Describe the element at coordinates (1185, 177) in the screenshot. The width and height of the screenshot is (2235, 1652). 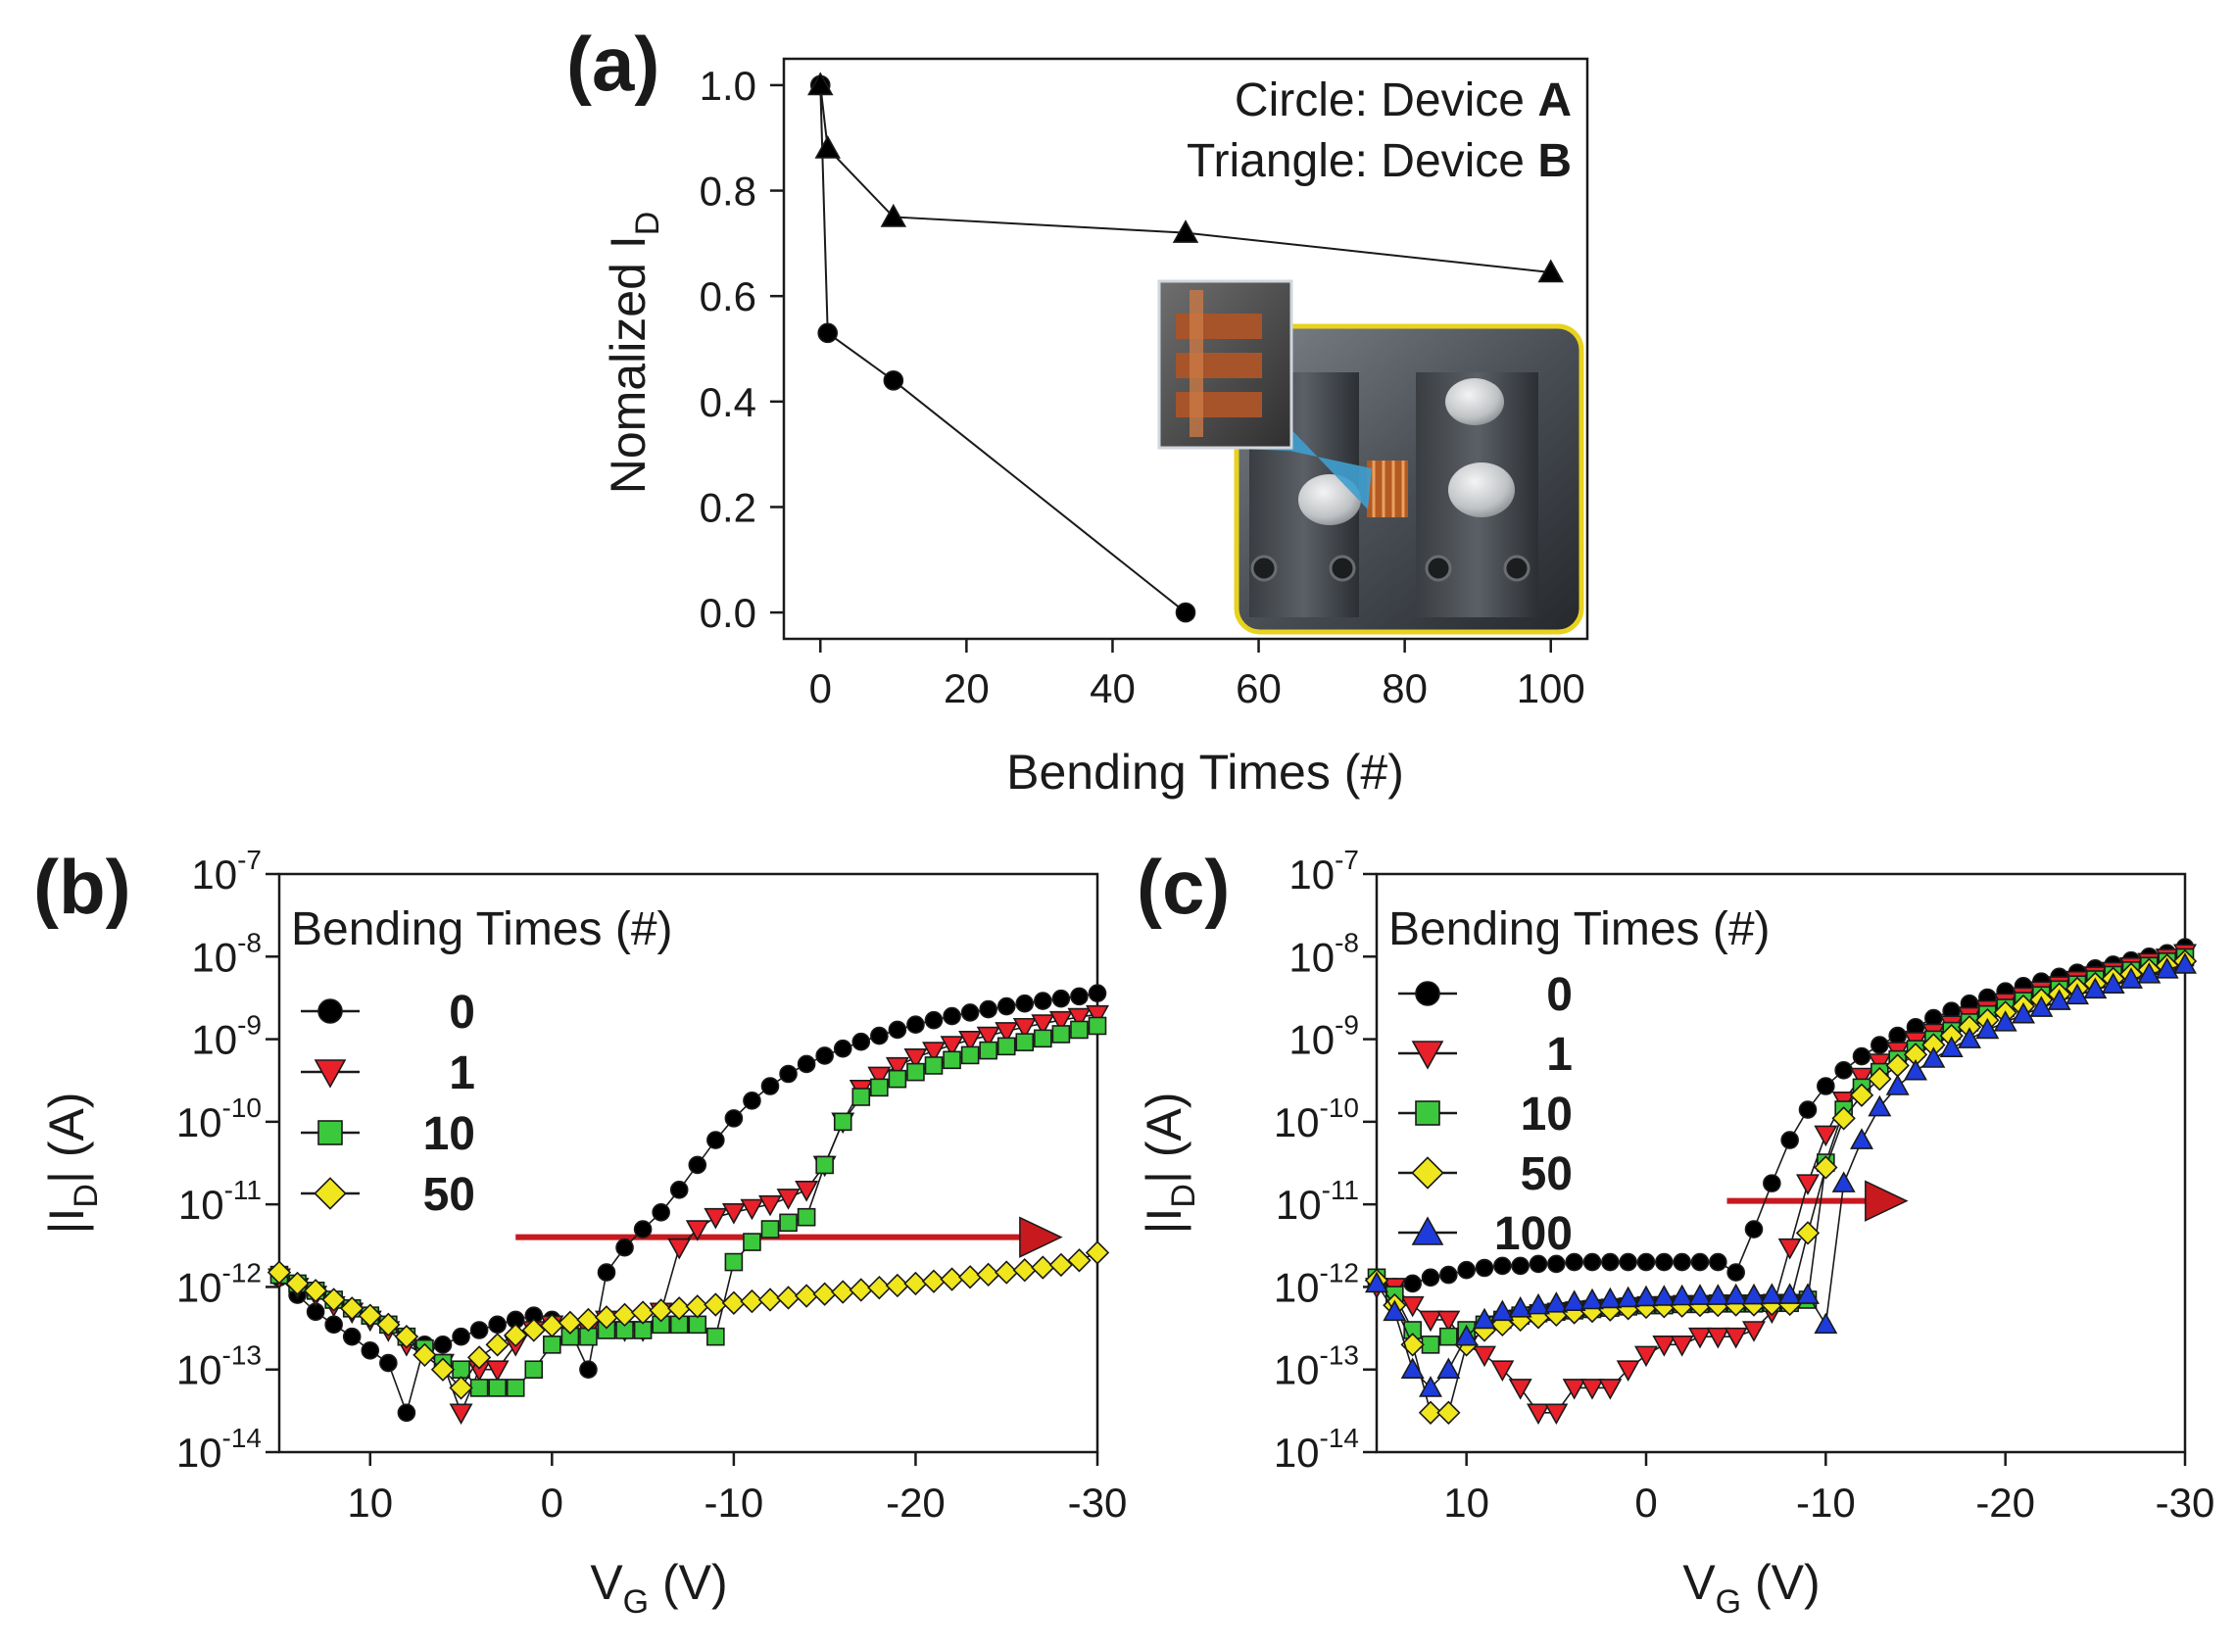
I see `series-device-b` at that location.